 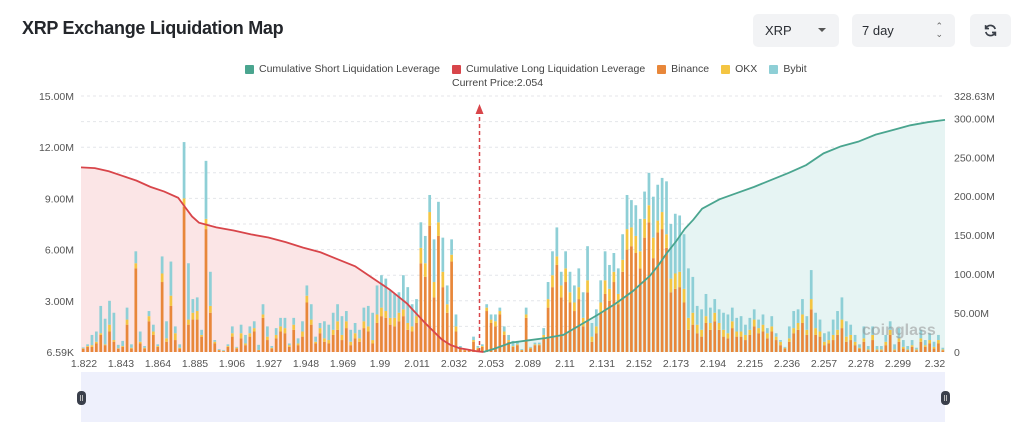 I want to click on slider-handle-right, so click(x=945, y=398).